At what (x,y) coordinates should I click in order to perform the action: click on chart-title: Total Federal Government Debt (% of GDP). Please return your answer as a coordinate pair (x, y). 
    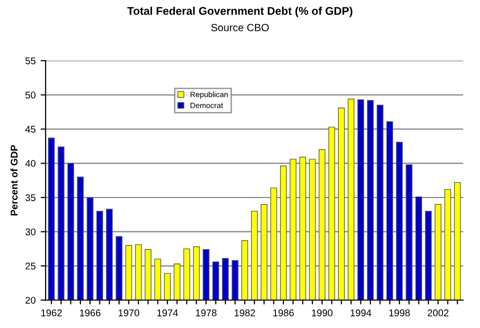
    Looking at the image, I should click on (239, 12).